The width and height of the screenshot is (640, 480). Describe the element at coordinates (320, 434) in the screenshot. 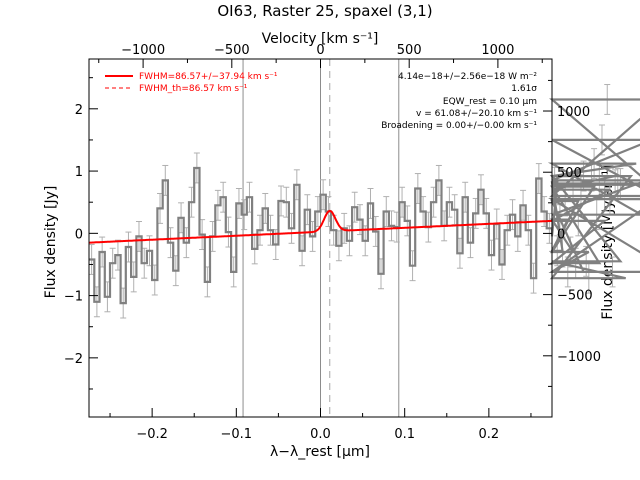

I see `x-tick-label: 0.0` at that location.